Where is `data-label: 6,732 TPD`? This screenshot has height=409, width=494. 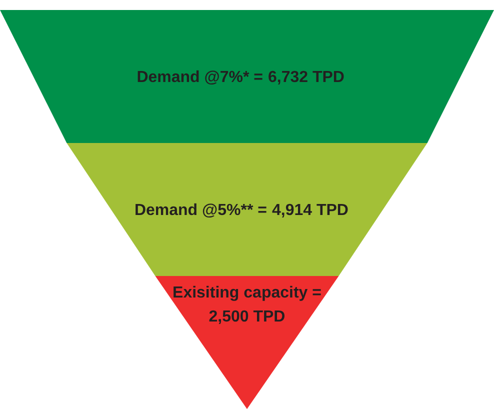
data-label: 6,732 TPD is located at coordinates (306, 77).